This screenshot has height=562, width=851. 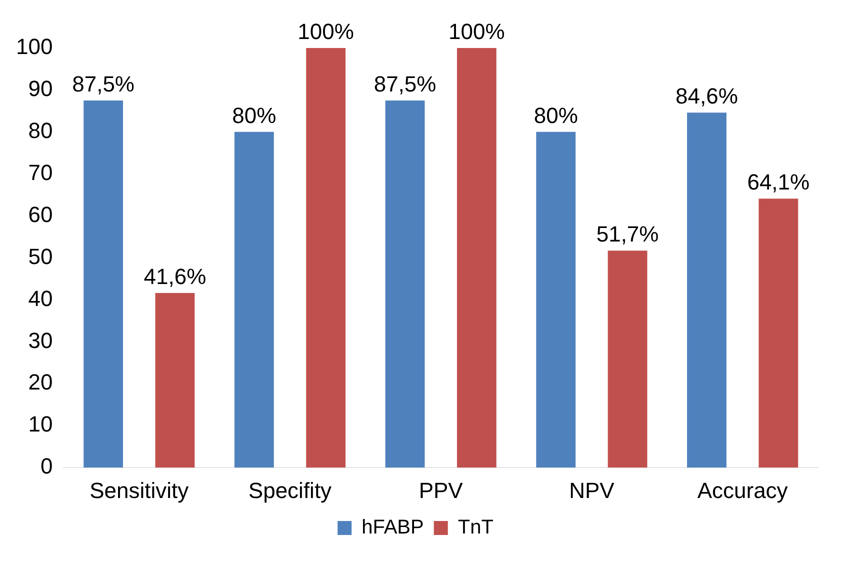 What do you see at coordinates (40, 130) in the screenshot?
I see `y-tick-label: 80` at bounding box center [40, 130].